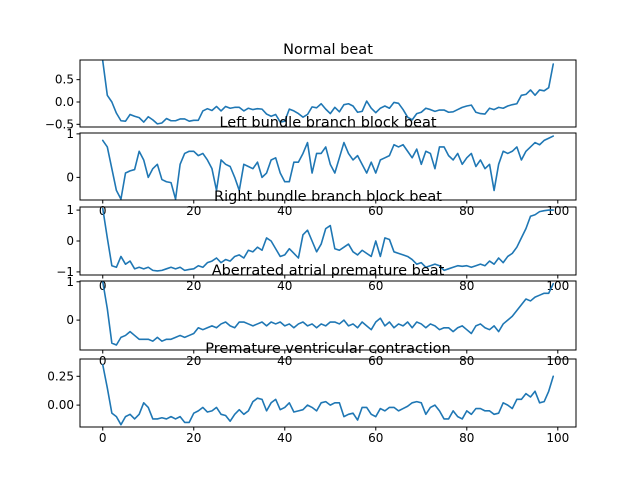 The width and height of the screenshot is (640, 480). What do you see at coordinates (328, 197) in the screenshot?
I see `subplot-title: Right bundle branch block beat` at bounding box center [328, 197].